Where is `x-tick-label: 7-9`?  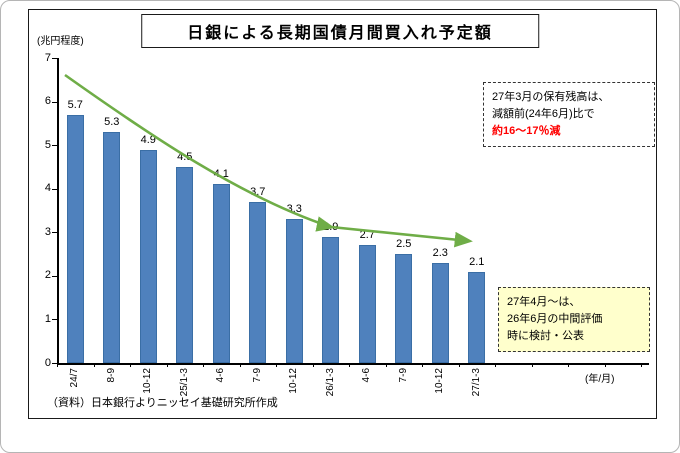 x-tick-label: 7-9 is located at coordinates (403, 375).